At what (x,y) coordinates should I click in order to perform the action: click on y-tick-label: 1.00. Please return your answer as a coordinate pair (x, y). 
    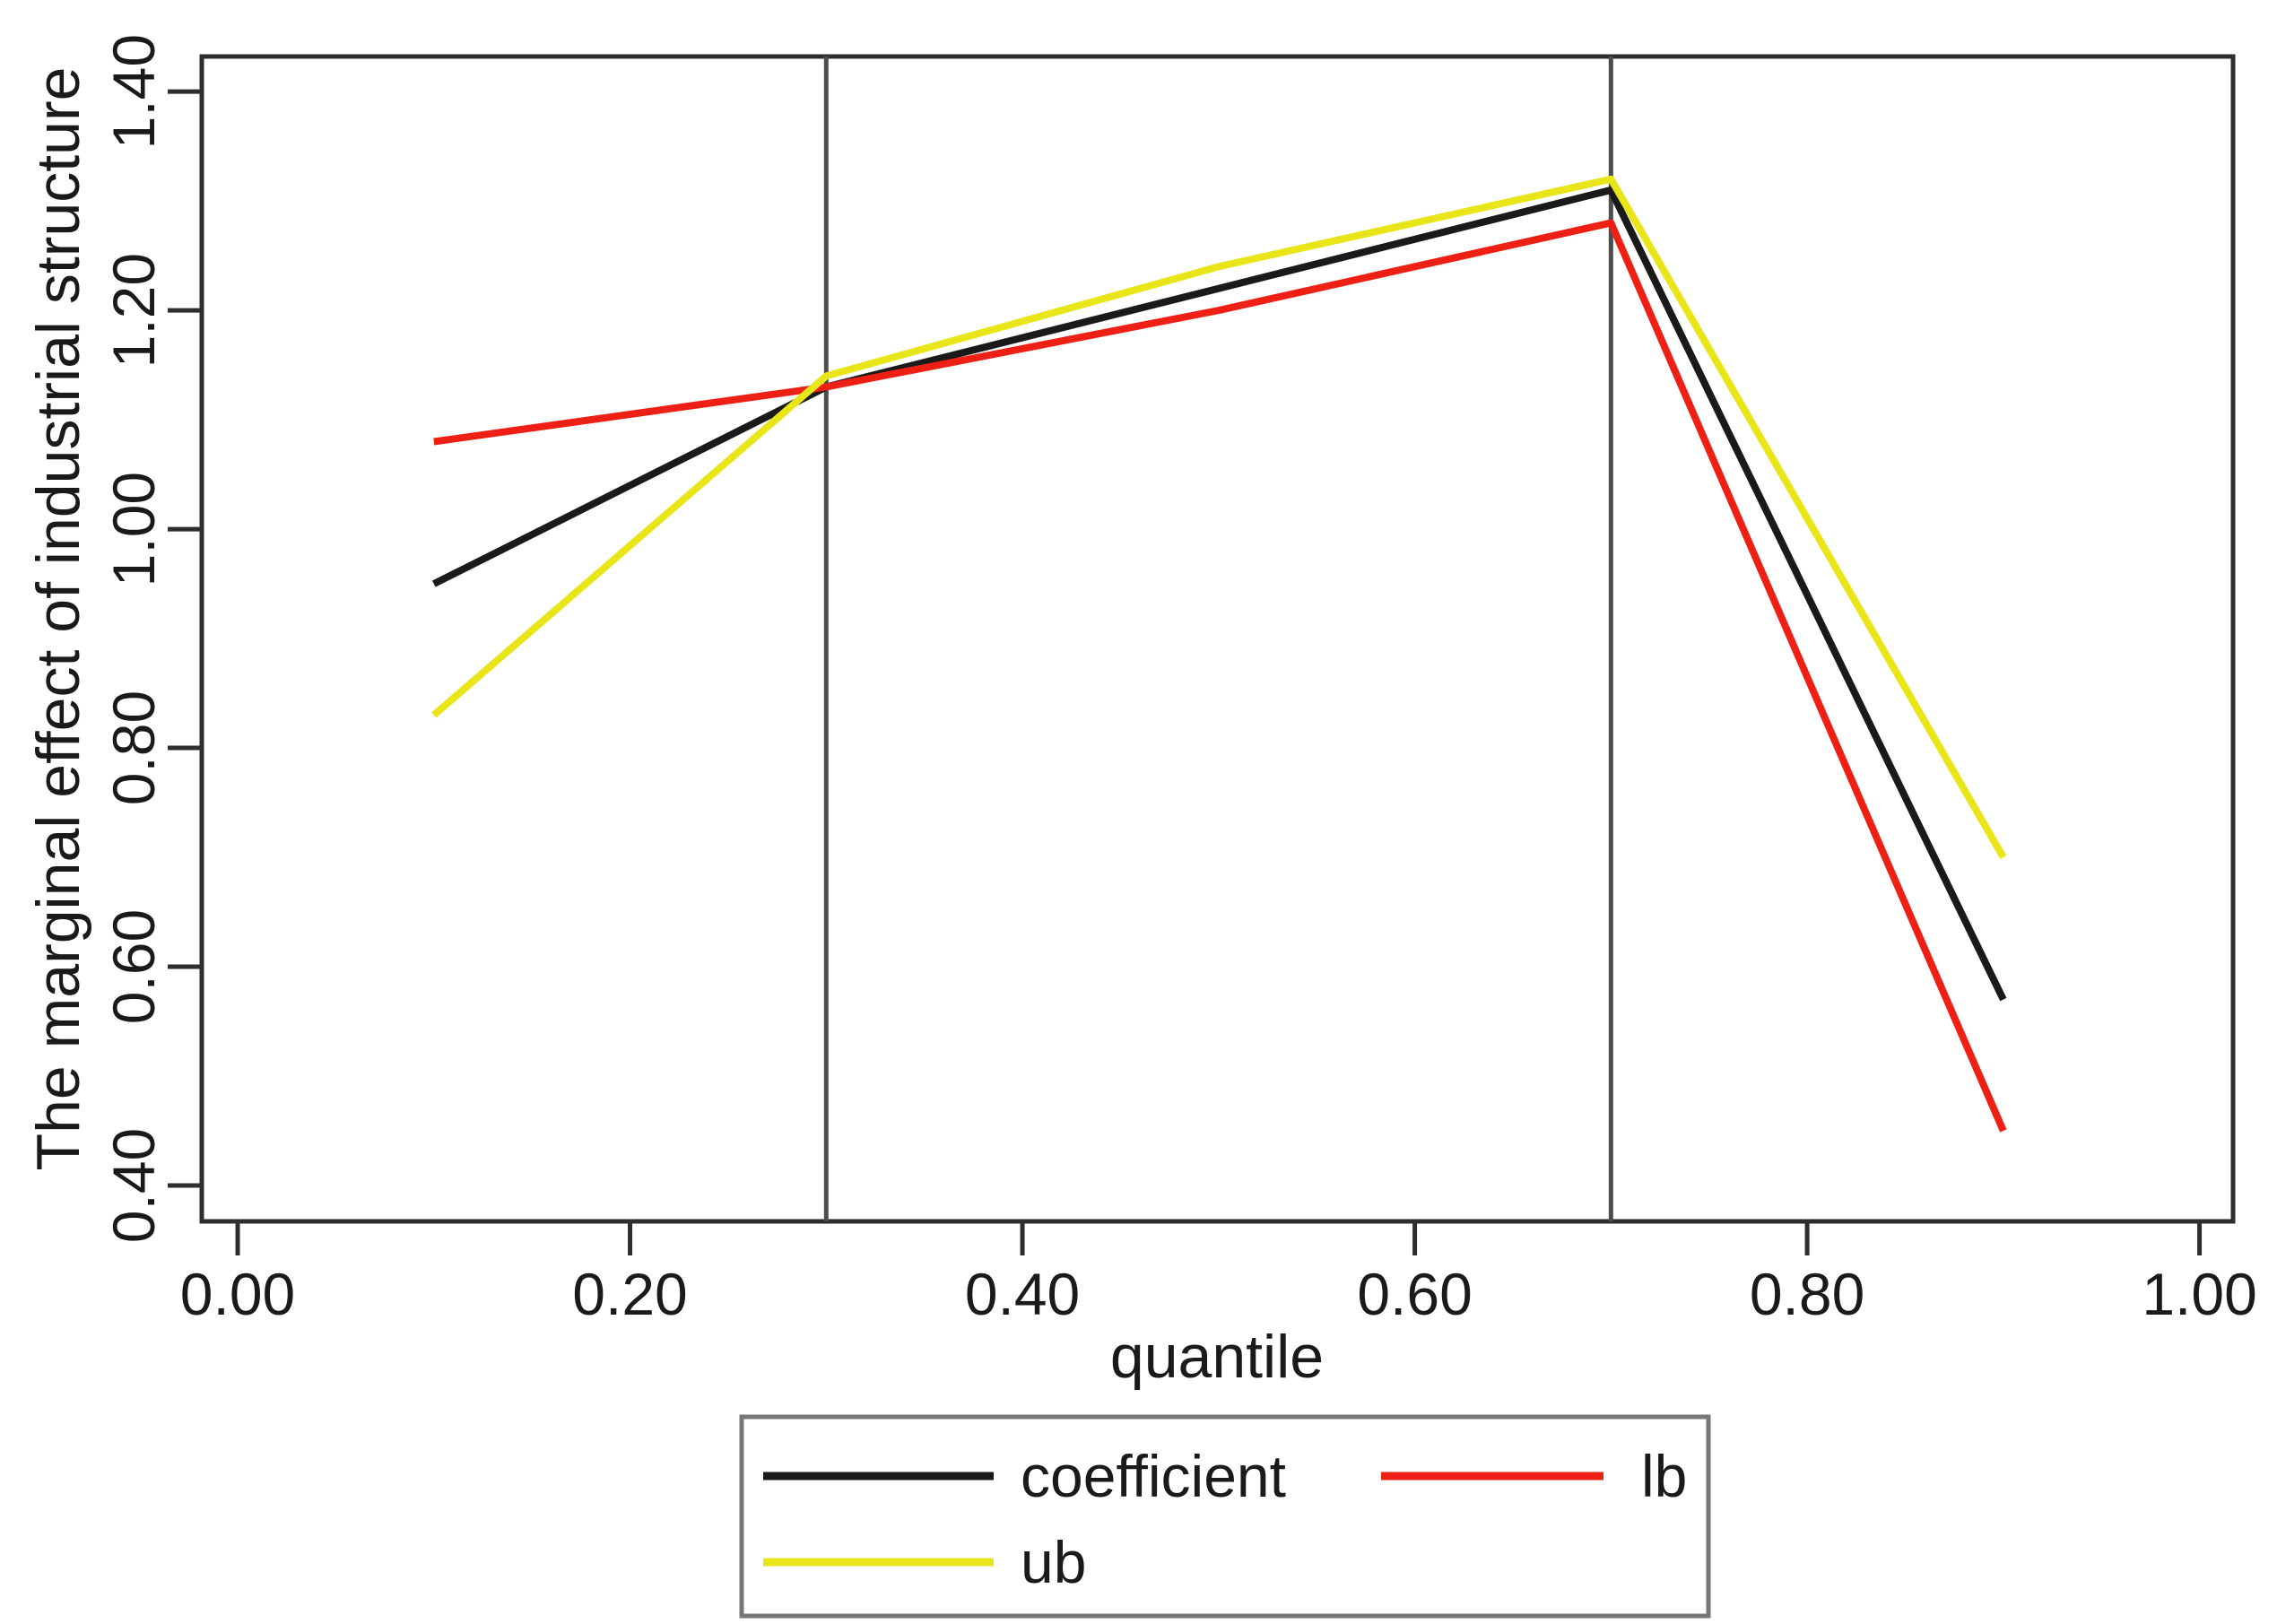
    Looking at the image, I should click on (133, 529).